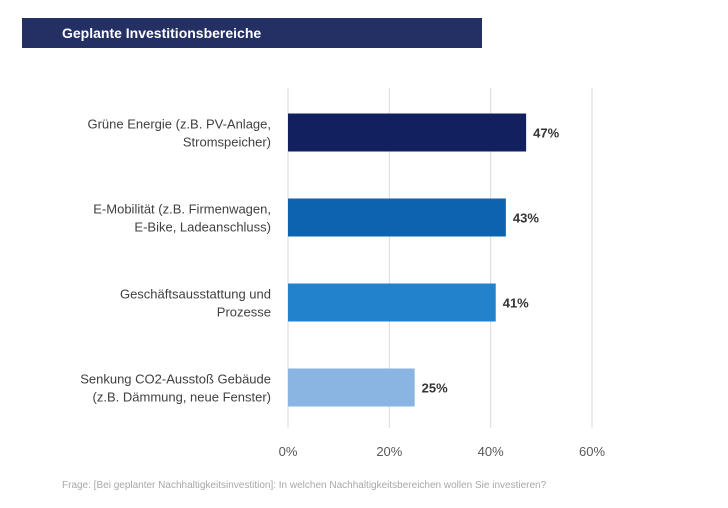  Describe the element at coordinates (435, 388) in the screenshot. I see `data-label: 25%` at that location.